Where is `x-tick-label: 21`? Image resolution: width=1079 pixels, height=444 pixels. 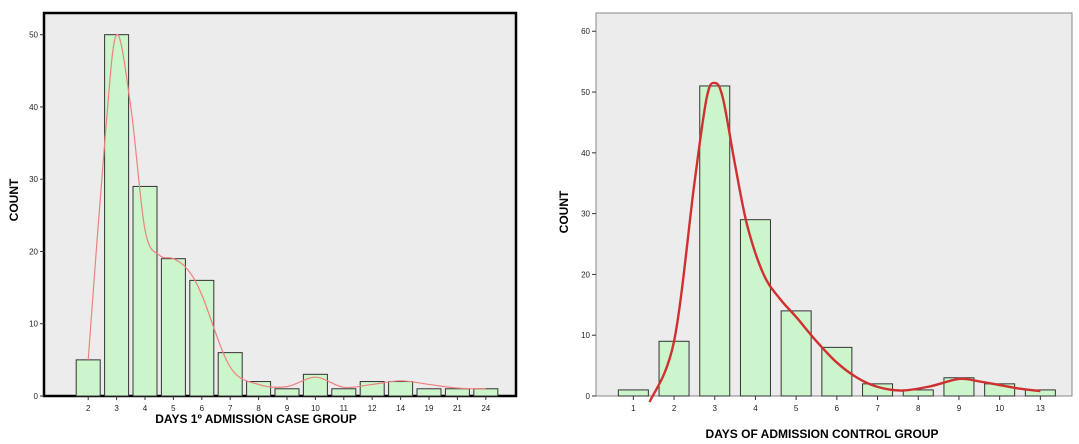 x-tick-label: 21 is located at coordinates (457, 408).